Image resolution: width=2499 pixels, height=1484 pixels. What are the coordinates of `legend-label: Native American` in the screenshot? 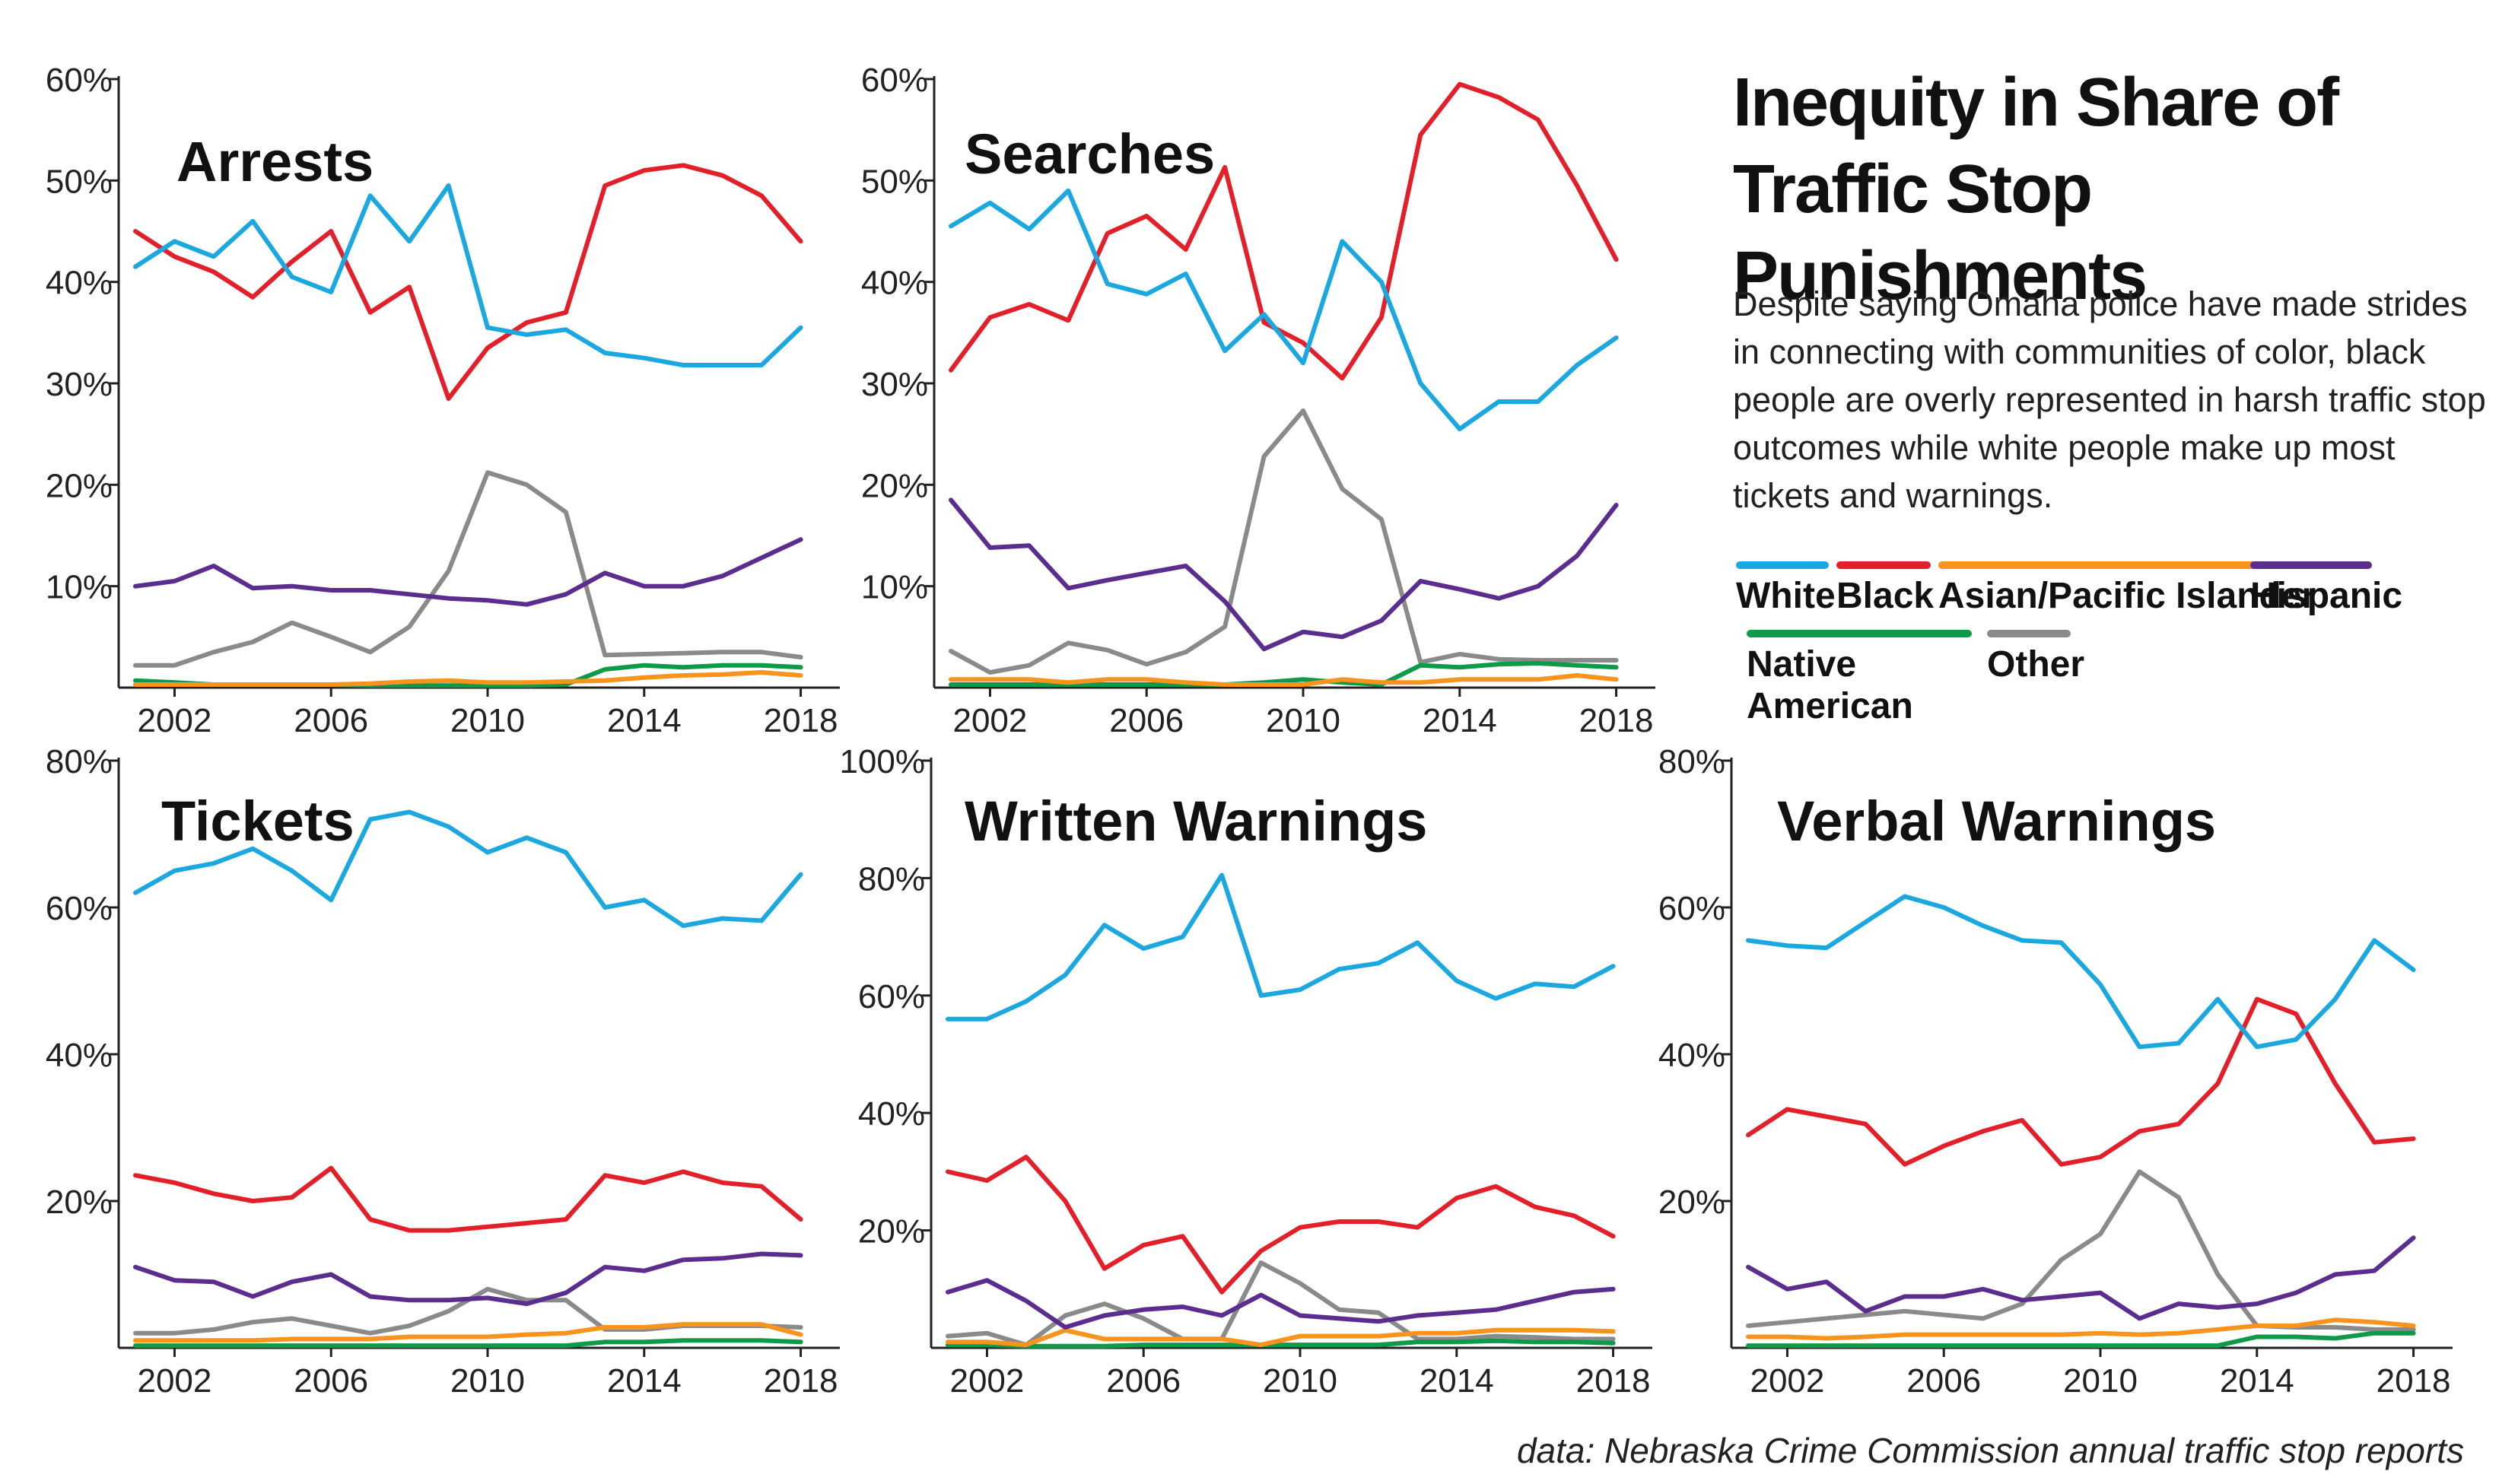 It's located at (1830, 685).